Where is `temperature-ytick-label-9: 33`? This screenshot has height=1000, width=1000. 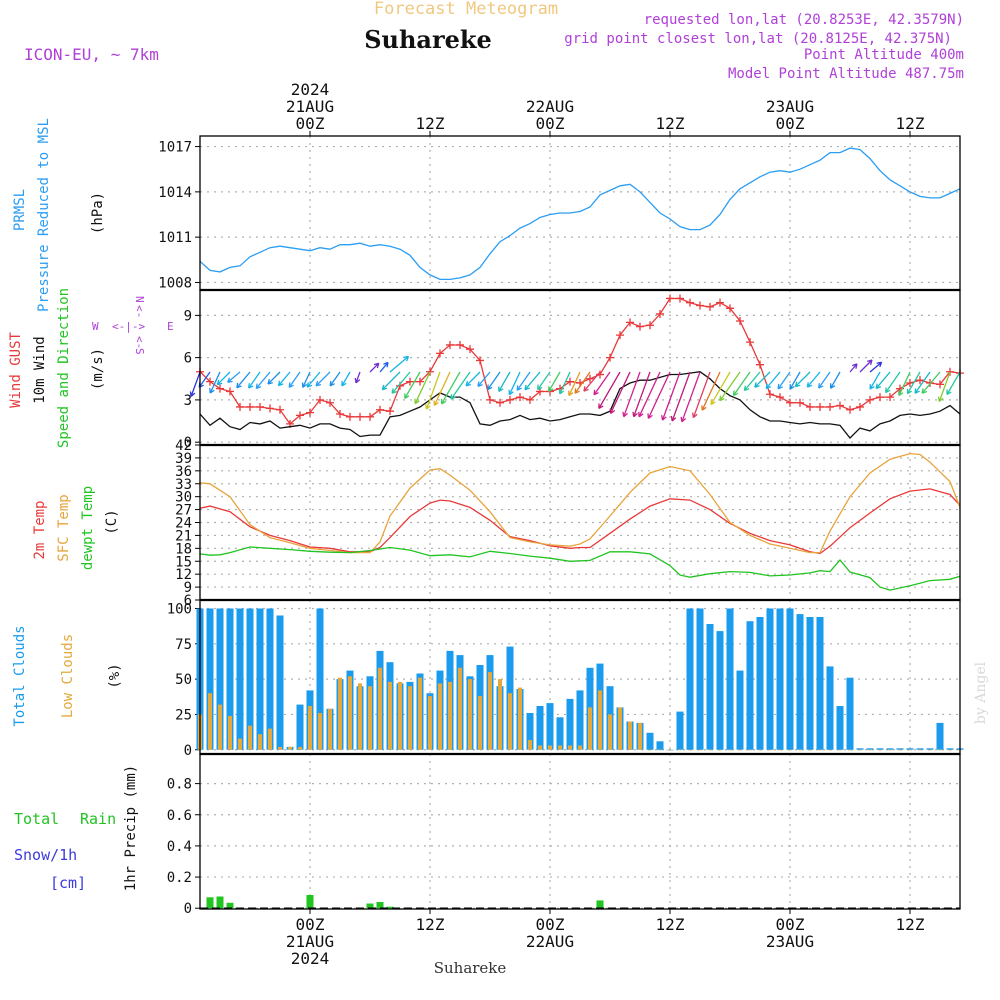
temperature-ytick-label-9: 33 is located at coordinates (183, 485).